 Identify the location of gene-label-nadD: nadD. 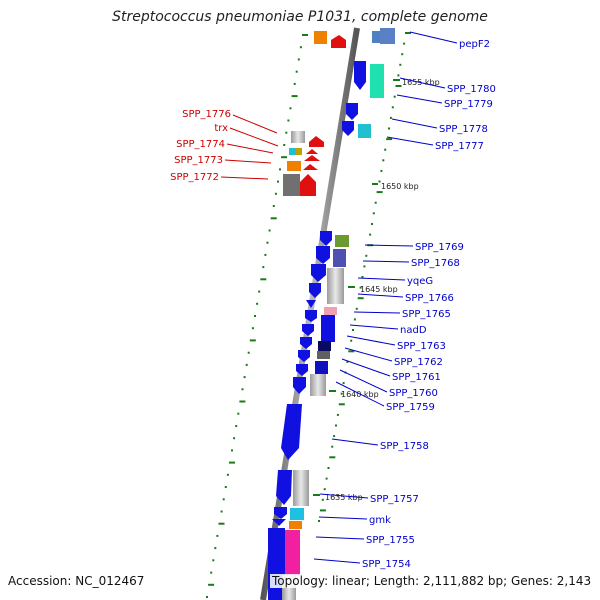
(413, 330).